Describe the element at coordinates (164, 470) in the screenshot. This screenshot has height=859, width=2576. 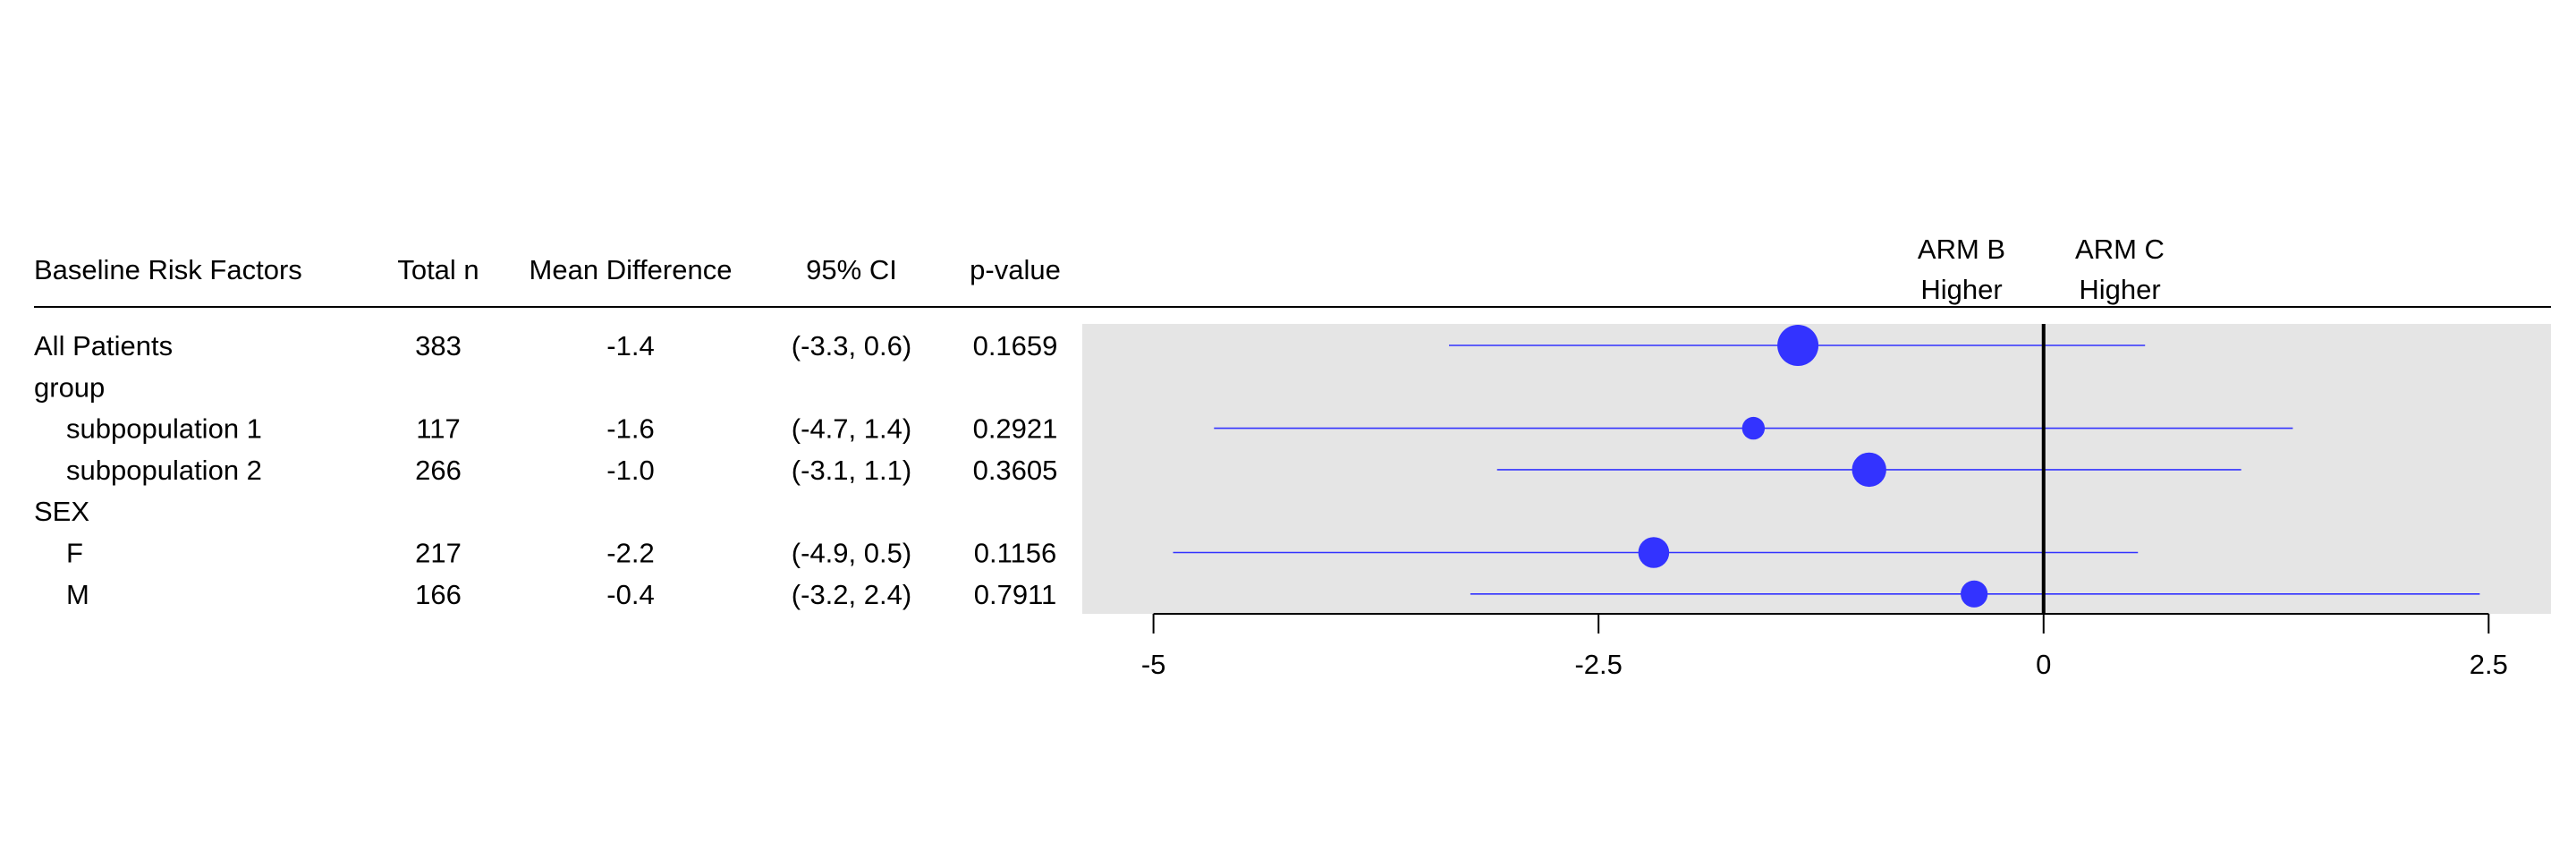
I see `row-label: subpopulation 2` at that location.